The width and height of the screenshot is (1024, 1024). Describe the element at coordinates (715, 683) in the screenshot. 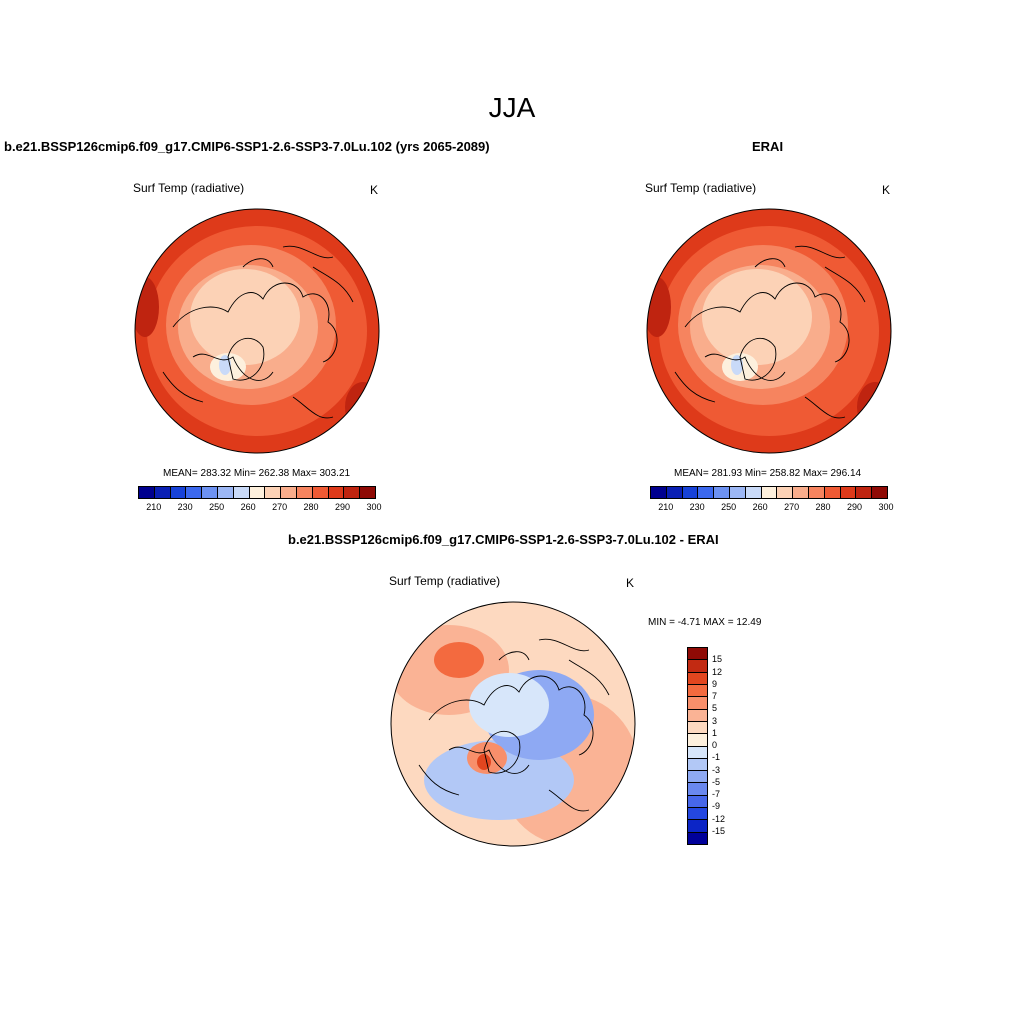

I see `colorbar-tick-label: 9` at that location.